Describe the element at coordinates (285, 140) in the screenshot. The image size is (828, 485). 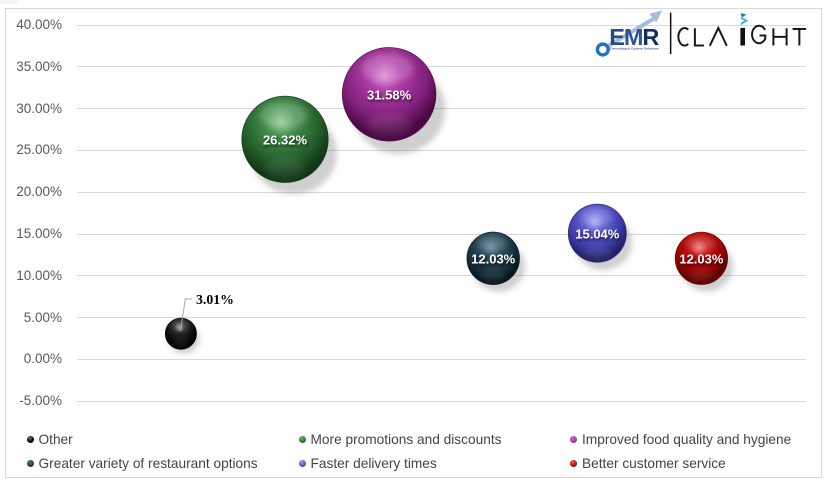
I see `svg-text: 26.32%` at that location.